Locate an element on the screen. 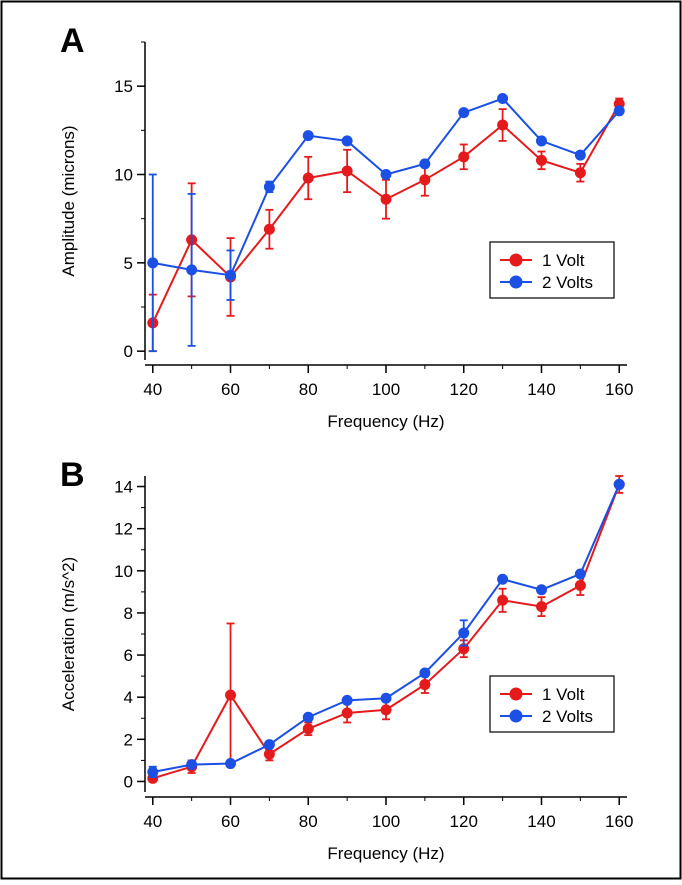  y-tick-label: 4 is located at coordinates (128, 697).